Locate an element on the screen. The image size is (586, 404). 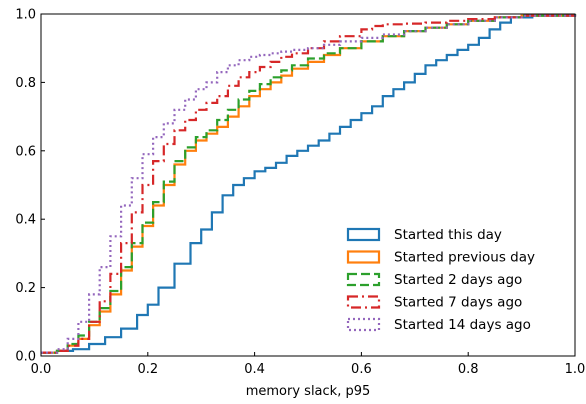
x-axis: 0.0 0.2 0.4 0.6 0.8 1.0 is located at coordinates (308, 364).